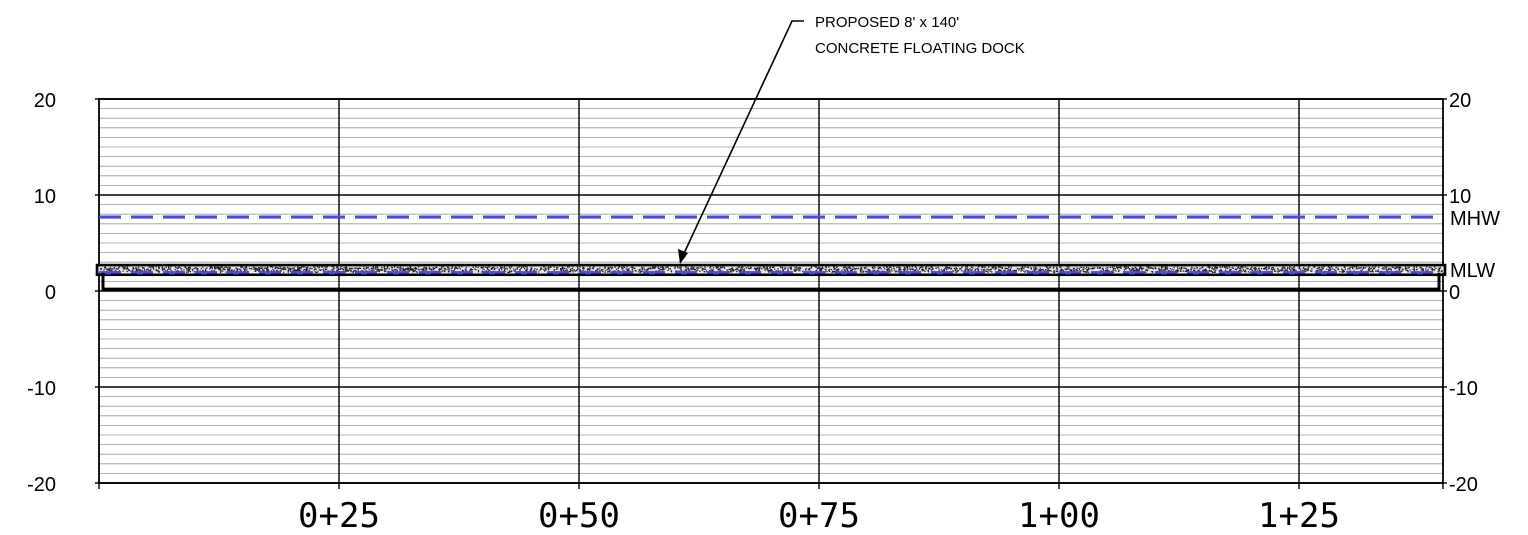 This screenshot has height=535, width=1528. What do you see at coordinates (1463, 485) in the screenshot?
I see `elev-label-right-neg20: -20` at bounding box center [1463, 485].